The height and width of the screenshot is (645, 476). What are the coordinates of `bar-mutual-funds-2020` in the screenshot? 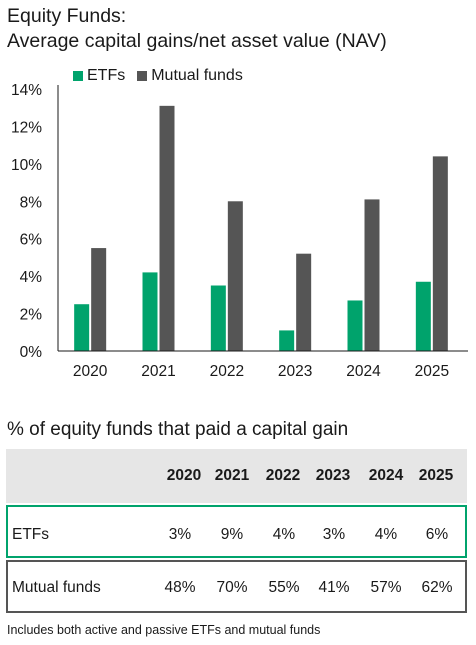 It's located at (99, 299).